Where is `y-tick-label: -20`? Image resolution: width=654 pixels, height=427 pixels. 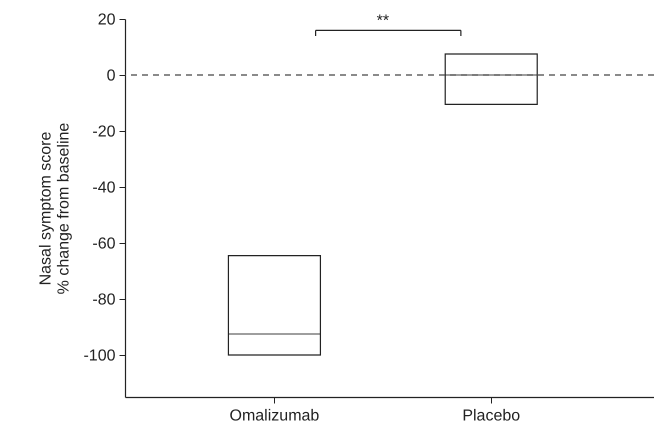
y-tick-label: -20 is located at coordinates (104, 132).